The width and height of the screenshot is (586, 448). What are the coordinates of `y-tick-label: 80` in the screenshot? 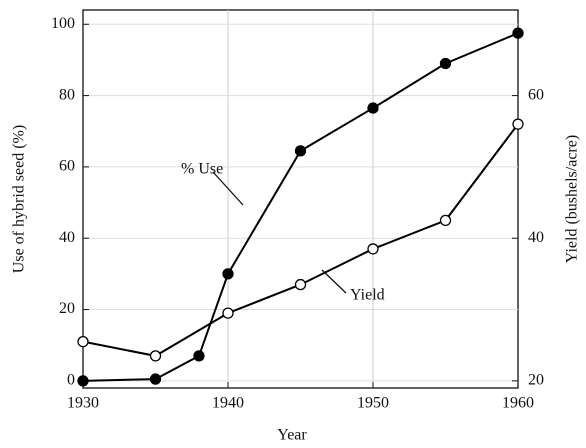 It's located at (67, 94).